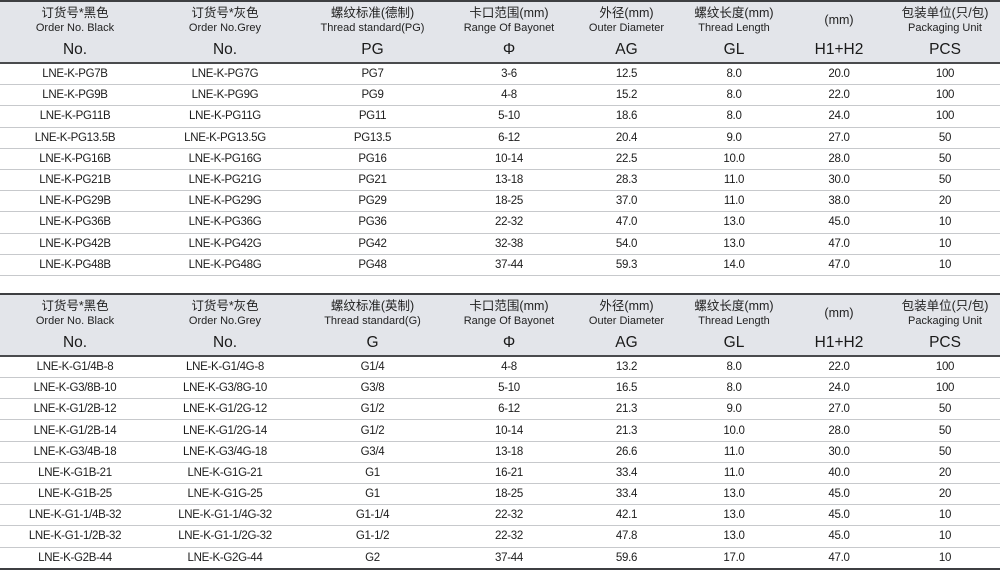 This screenshot has height=573, width=1000. Describe the element at coordinates (839, 74) in the screenshot. I see `cell: 20.0` at that location.